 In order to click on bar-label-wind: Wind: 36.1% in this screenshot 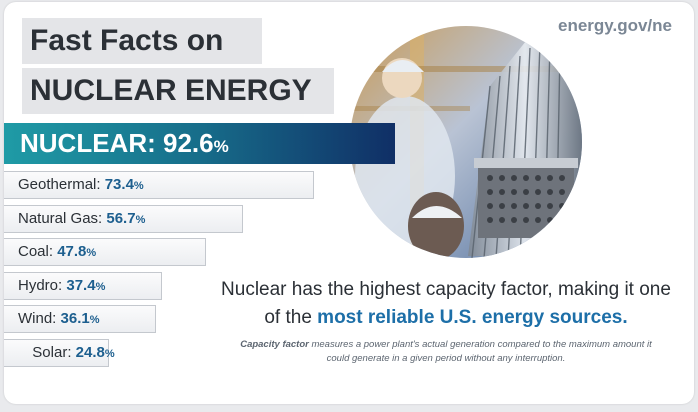, I will do `click(59, 319)`.